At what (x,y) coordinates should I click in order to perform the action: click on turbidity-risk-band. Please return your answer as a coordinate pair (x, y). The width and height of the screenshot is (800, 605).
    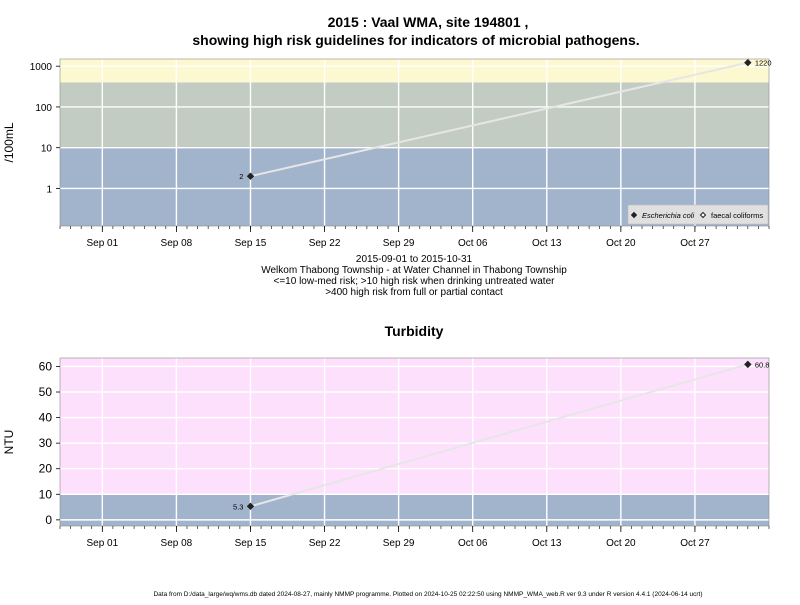
    Looking at the image, I should click on (414, 510).